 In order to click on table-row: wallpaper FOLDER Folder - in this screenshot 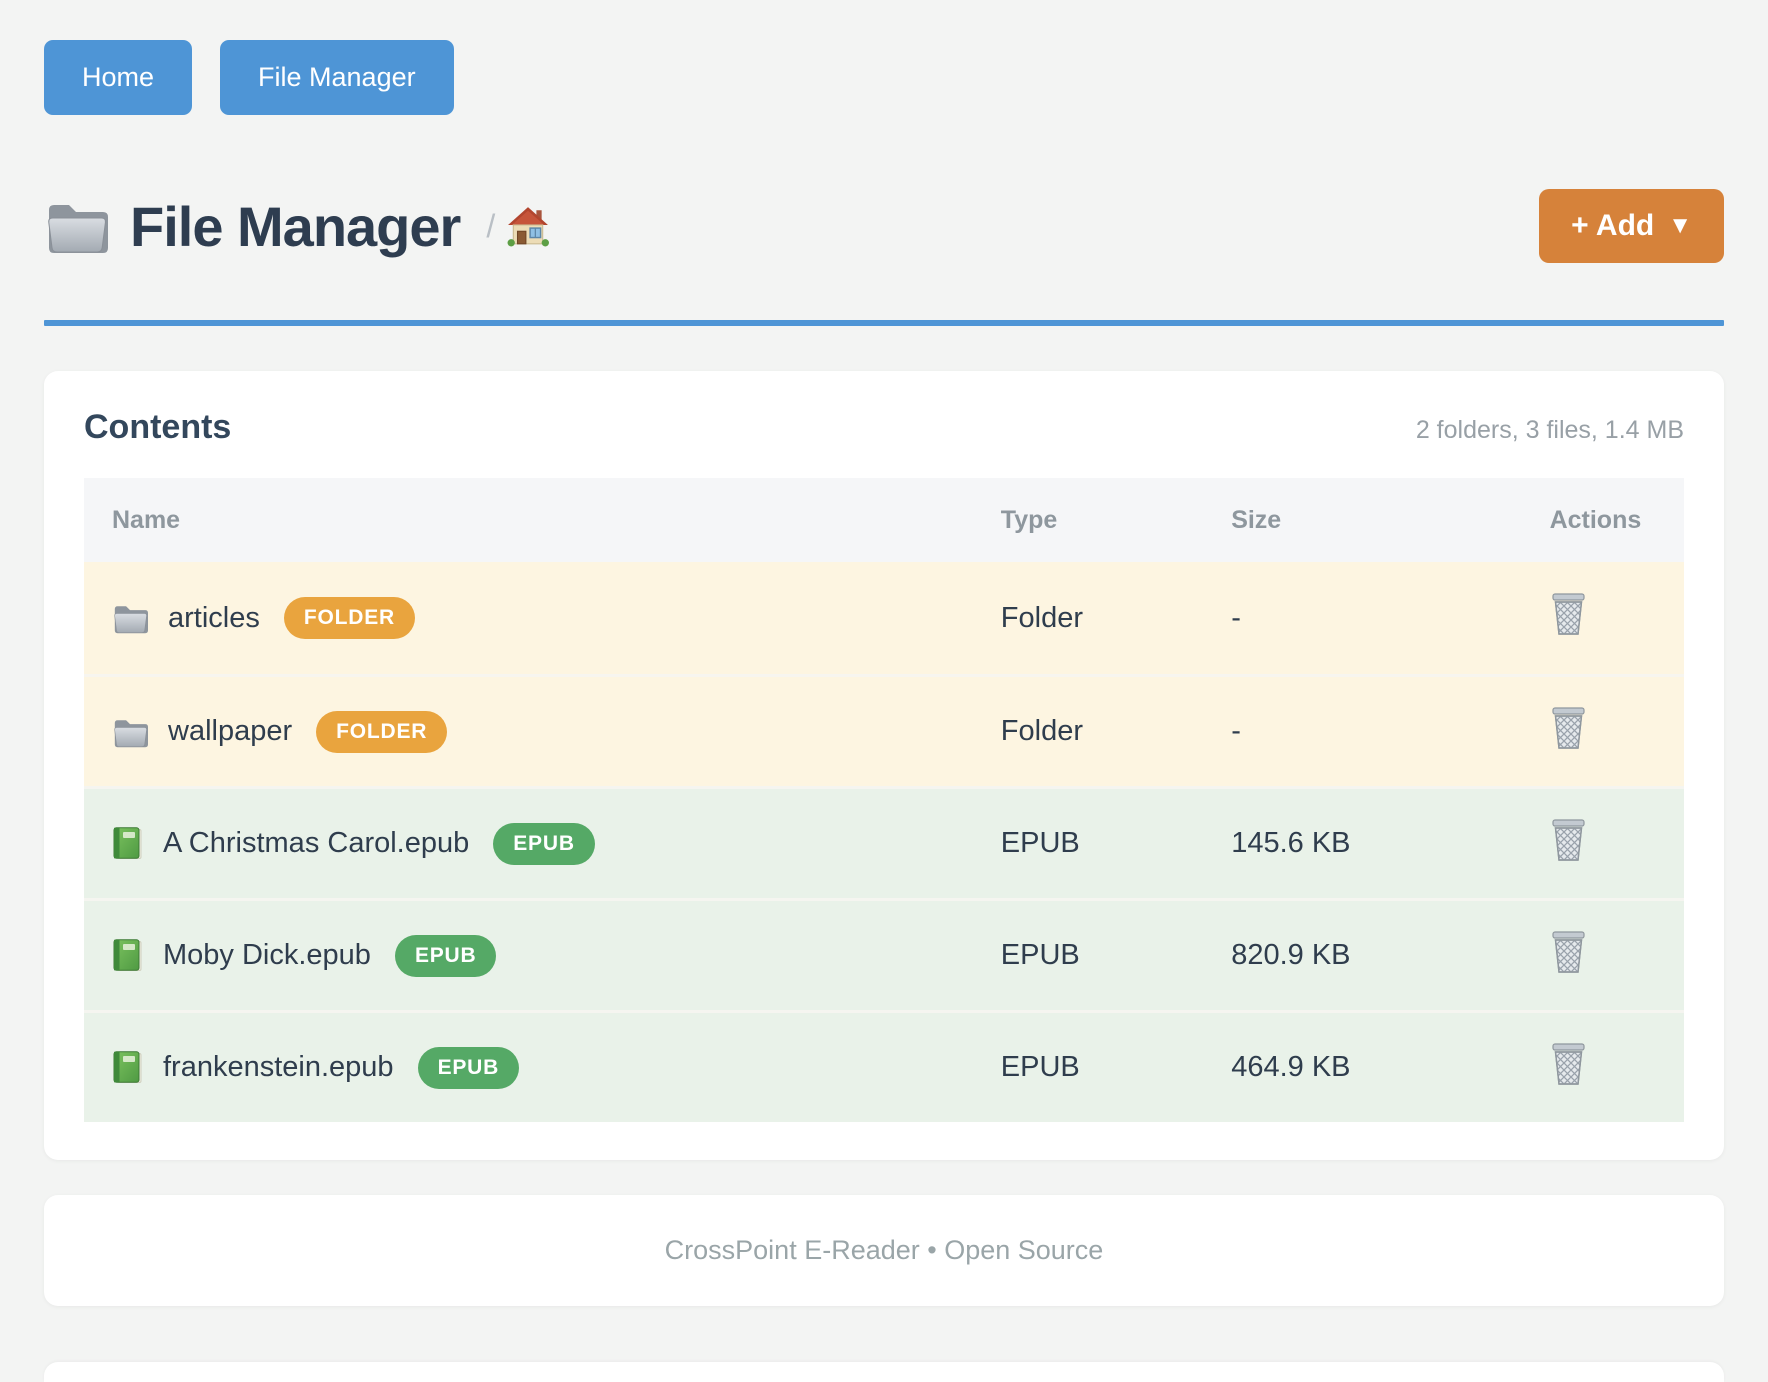, I will do `click(884, 730)`.